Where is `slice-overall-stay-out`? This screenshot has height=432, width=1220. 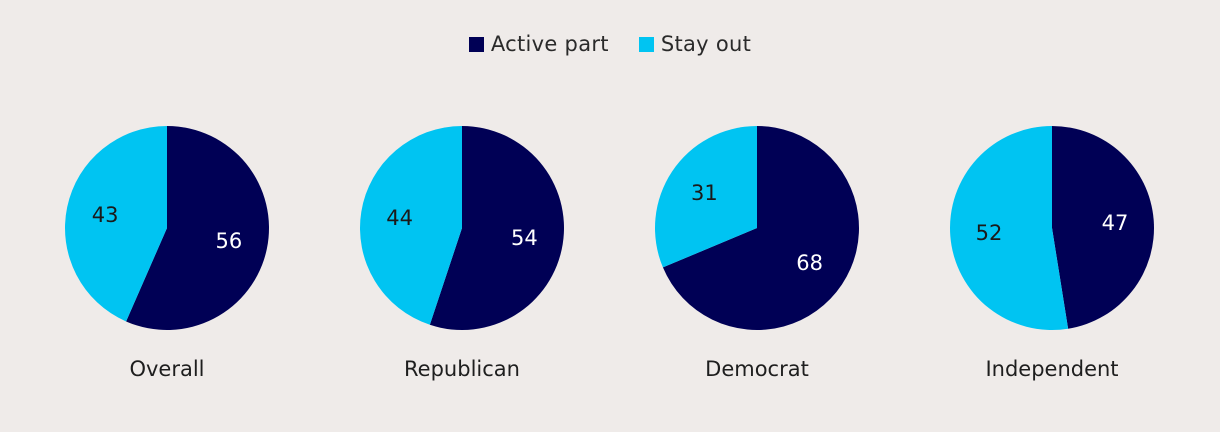
slice-overall-stay-out is located at coordinates (115, 224).